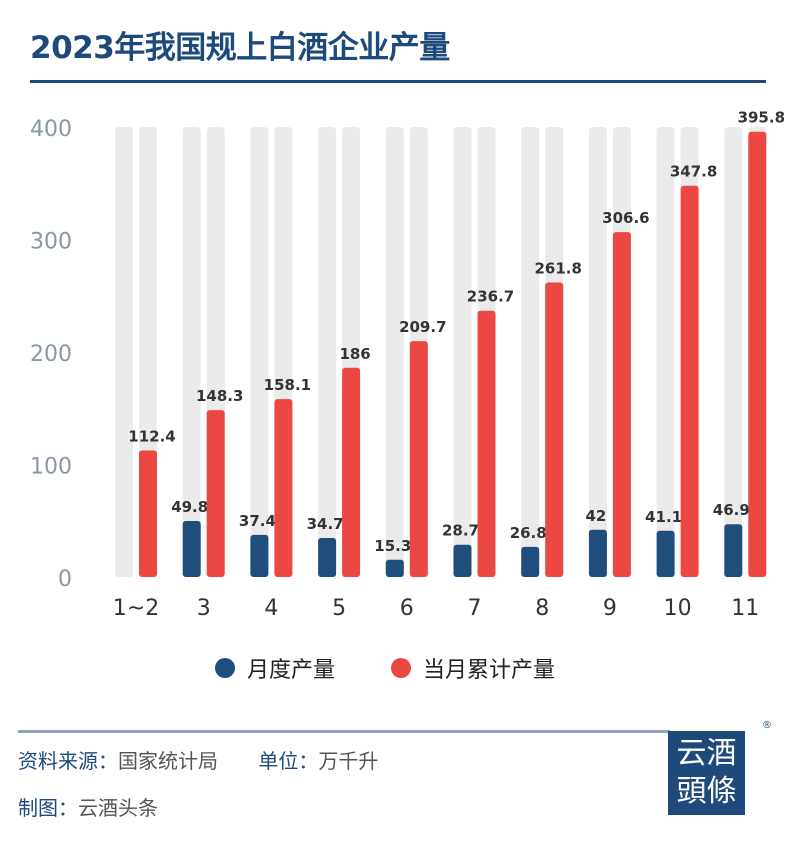 The image size is (800, 849). What do you see at coordinates (151, 437) in the screenshot?
I see `data-label: 112.4` at bounding box center [151, 437].